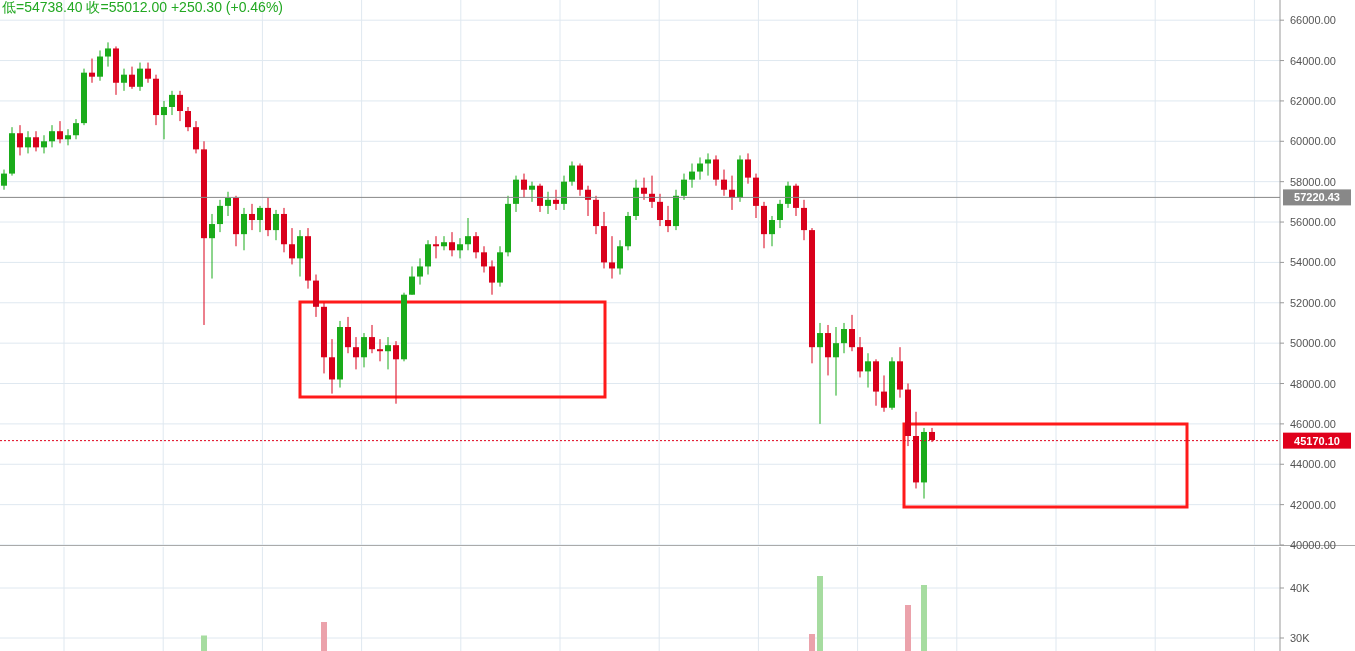 This screenshot has height=651, width=1355. What do you see at coordinates (1313, 302) in the screenshot?
I see `y-tick-label: 52000.00` at bounding box center [1313, 302].